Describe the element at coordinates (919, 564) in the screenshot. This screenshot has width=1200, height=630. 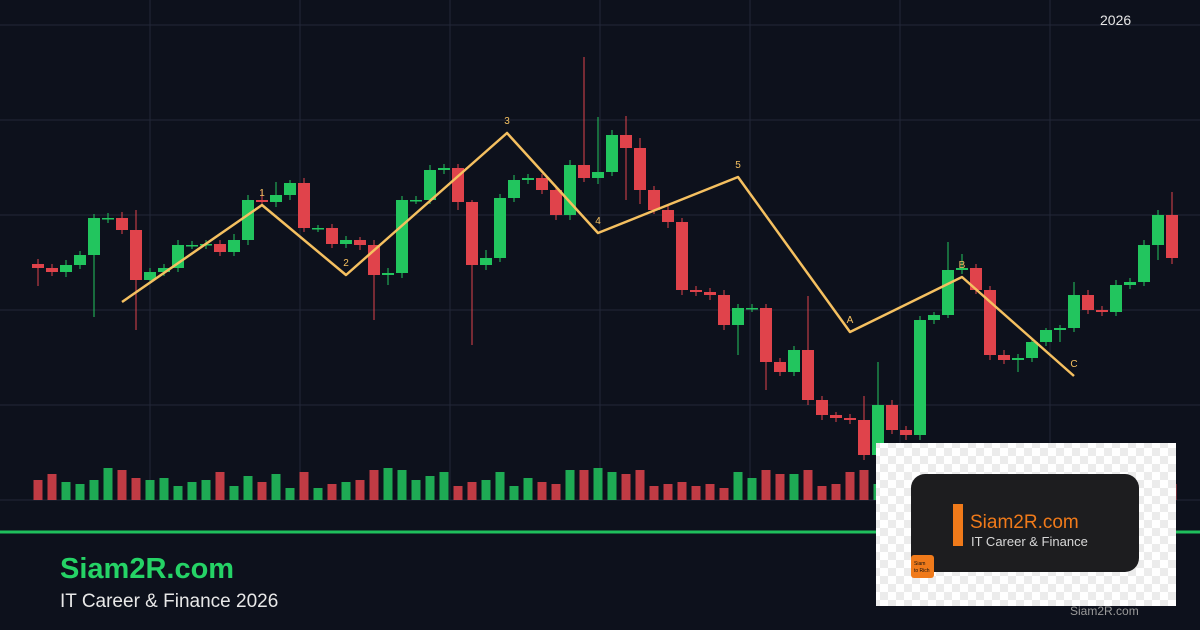
I see `logo-badge-text: Siam` at that location.